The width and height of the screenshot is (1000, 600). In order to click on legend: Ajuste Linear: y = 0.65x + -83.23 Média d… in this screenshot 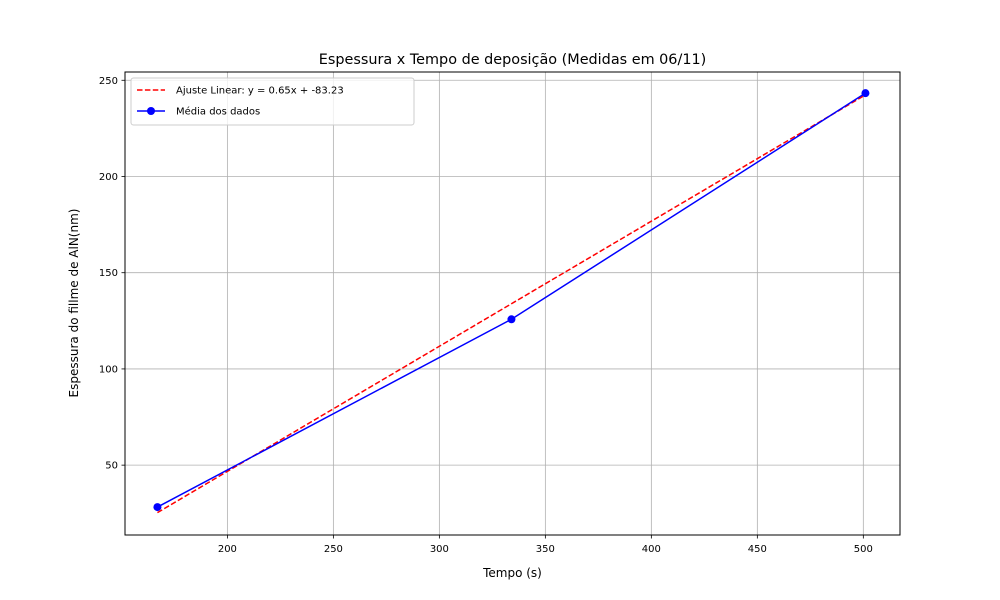, I will do `click(272, 101)`.